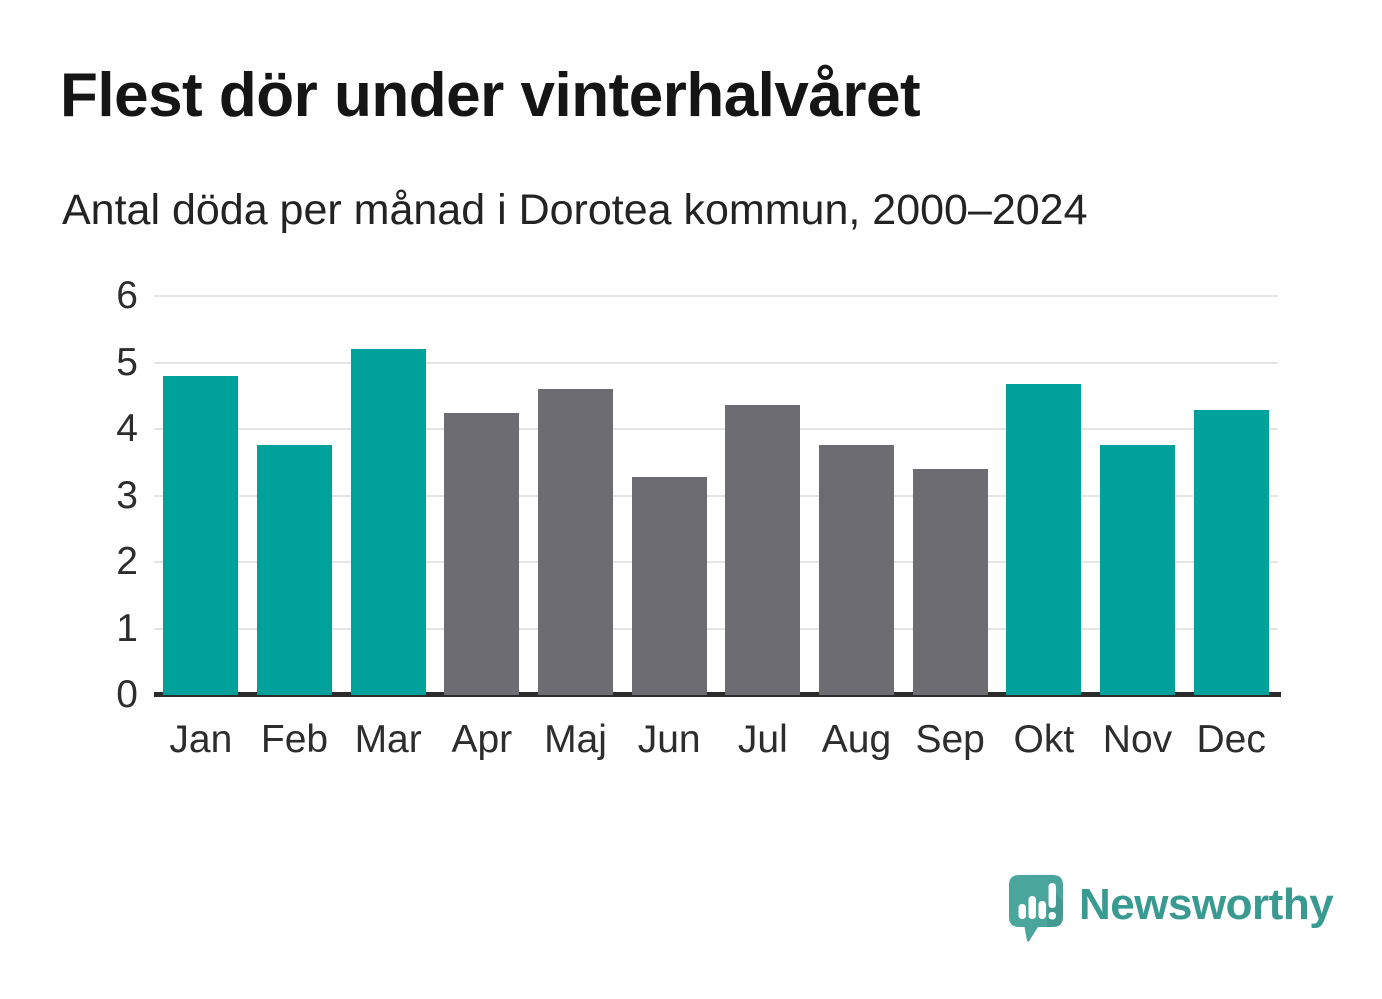 The width and height of the screenshot is (1382, 999). Describe the element at coordinates (575, 739) in the screenshot. I see `x-tick-label-maj: Maj` at that location.